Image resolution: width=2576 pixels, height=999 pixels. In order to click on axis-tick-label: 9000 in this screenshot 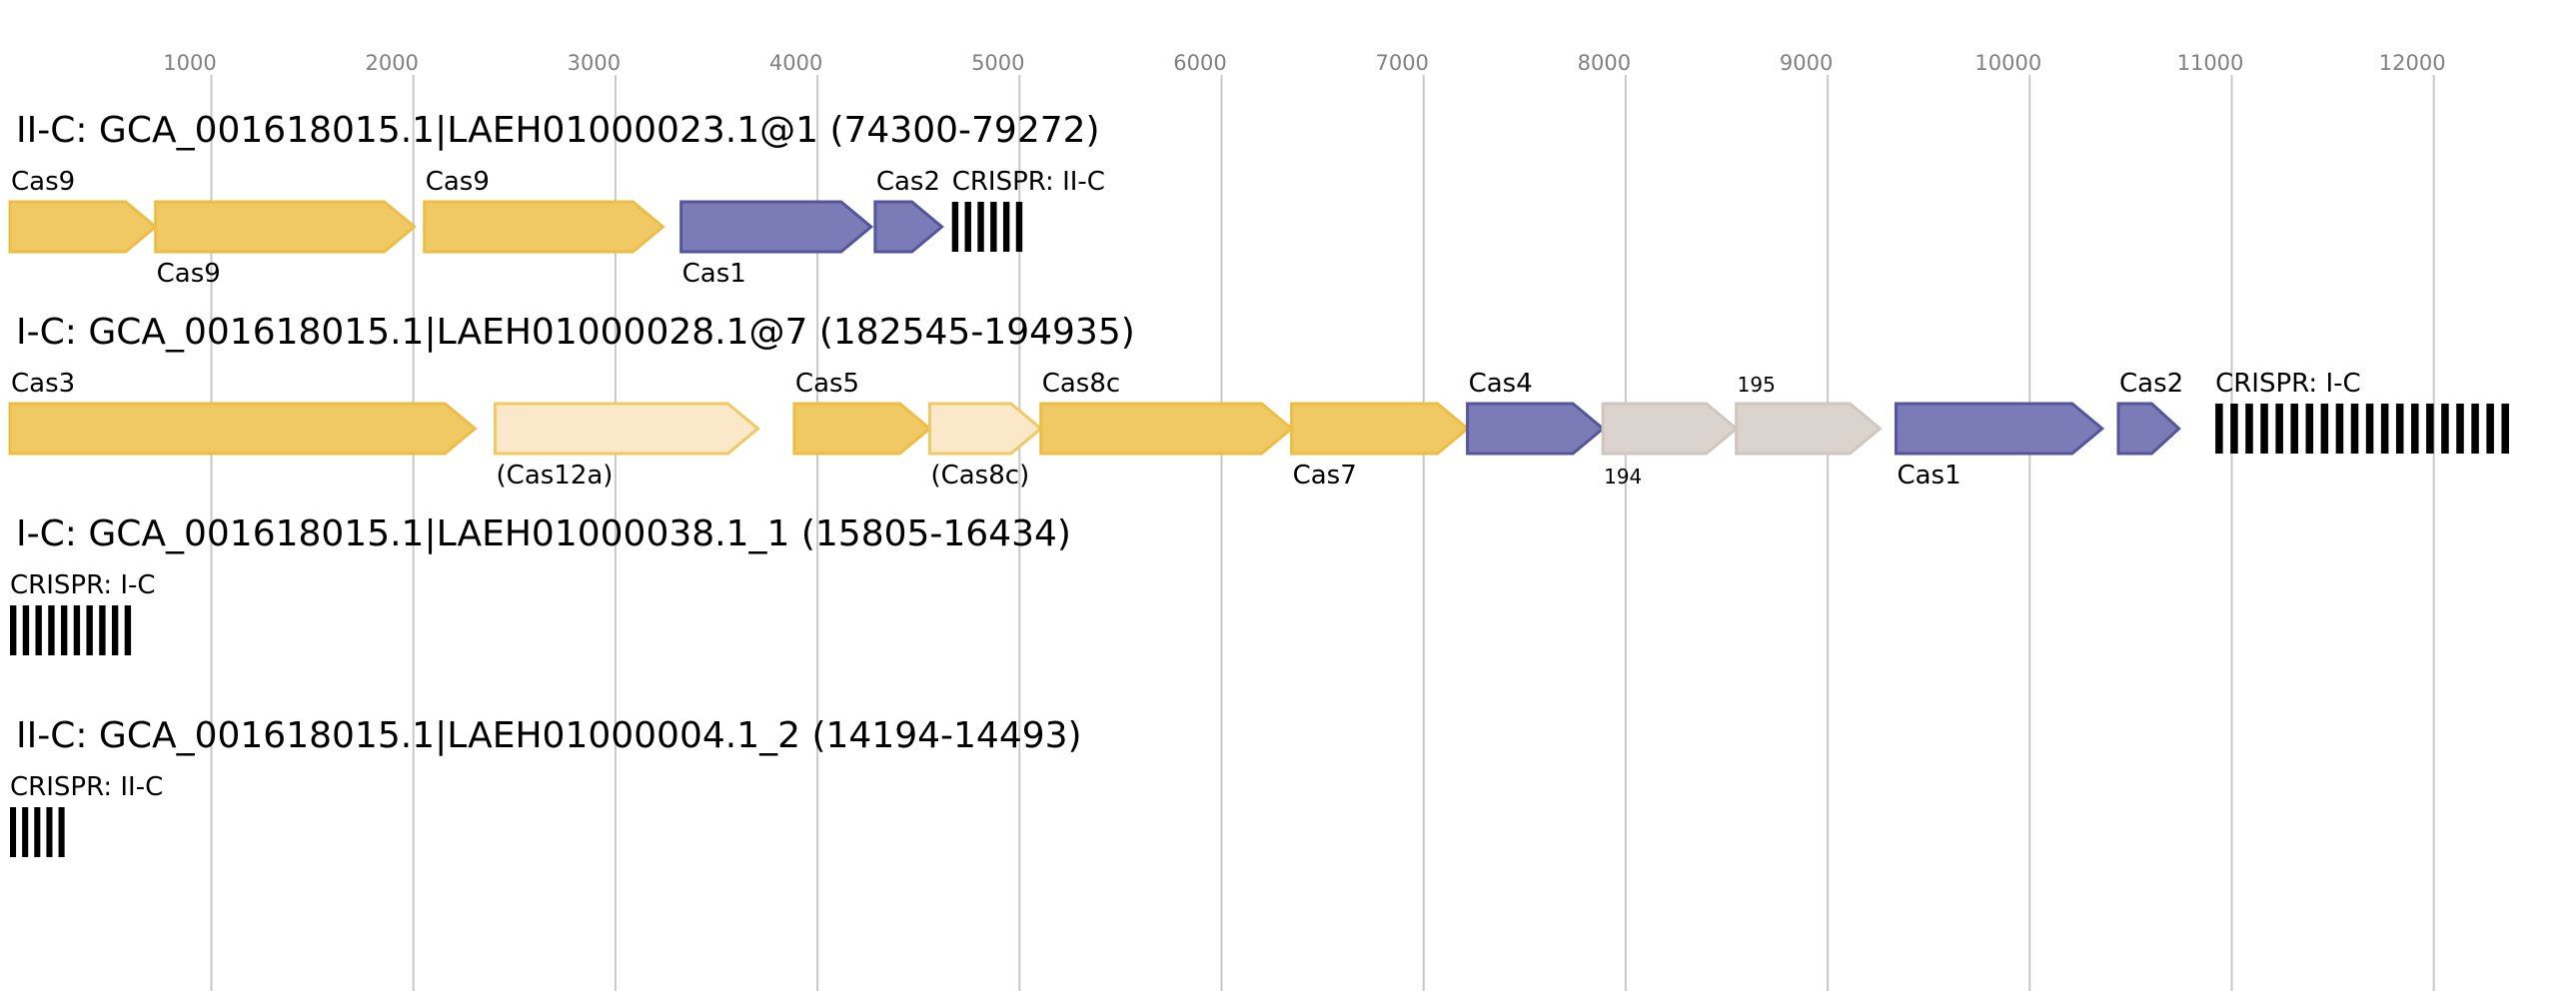, I will do `click(1806, 63)`.